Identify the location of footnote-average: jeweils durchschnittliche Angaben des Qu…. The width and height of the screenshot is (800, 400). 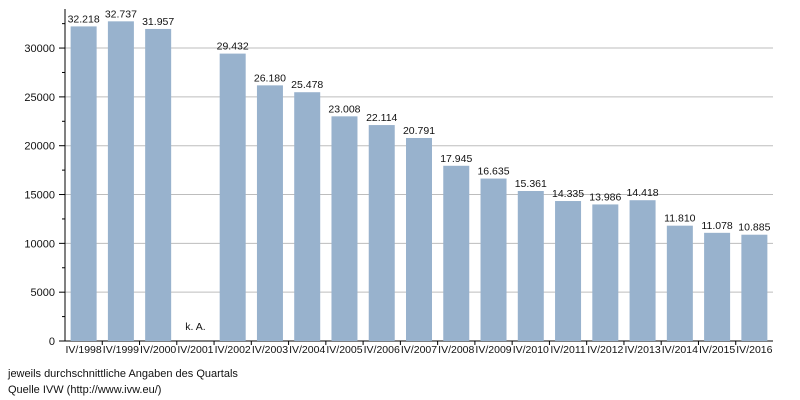
(123, 374).